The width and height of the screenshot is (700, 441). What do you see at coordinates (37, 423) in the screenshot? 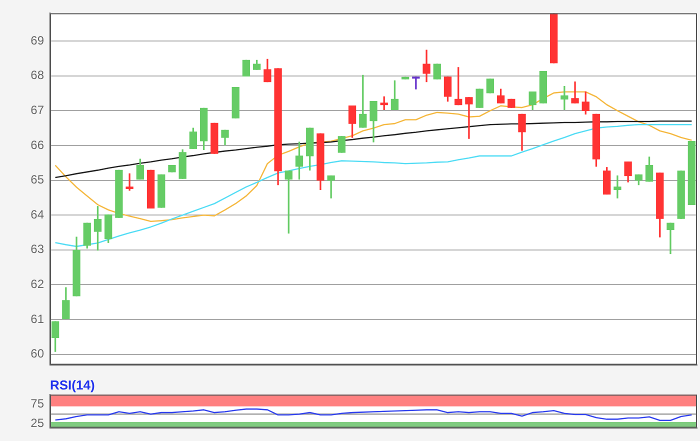
I see `y-tick-label: 25` at bounding box center [37, 423].